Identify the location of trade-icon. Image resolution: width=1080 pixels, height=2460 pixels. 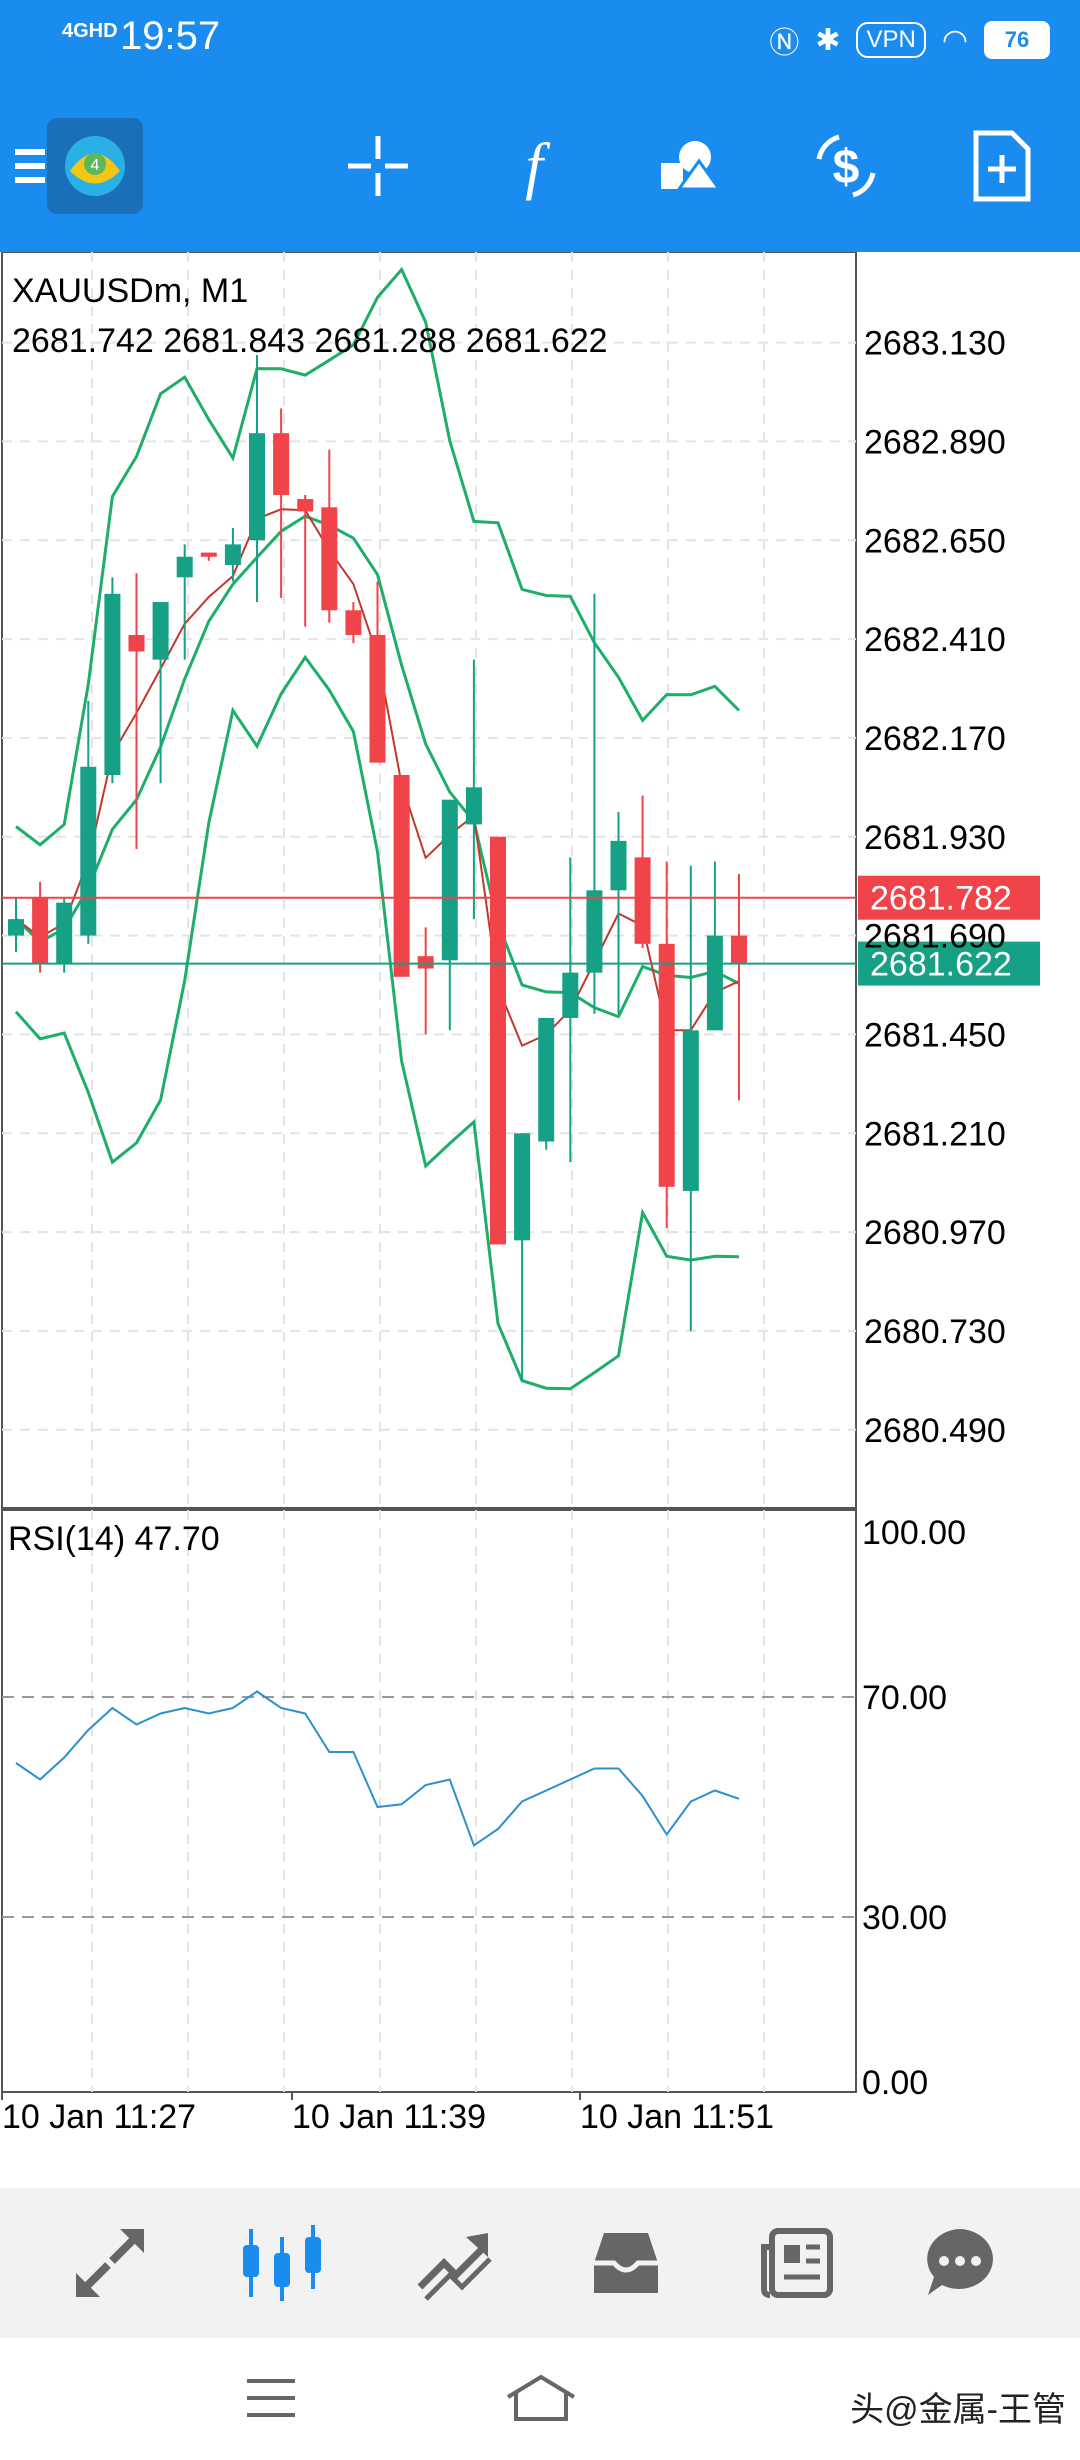
(454, 2263).